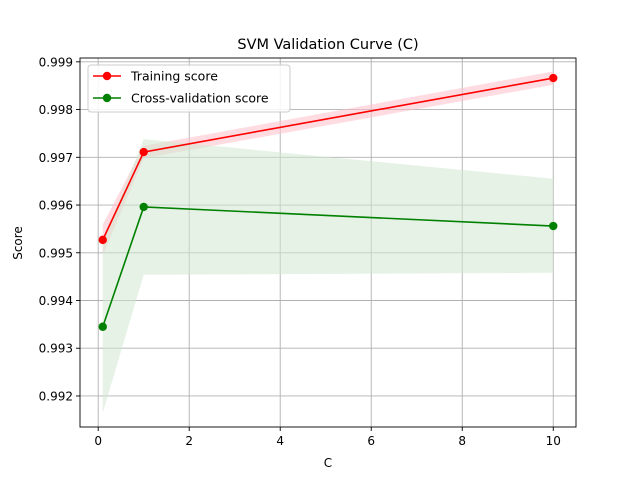  I want to click on legend: Training score Cross-validation score, so click(189, 88).